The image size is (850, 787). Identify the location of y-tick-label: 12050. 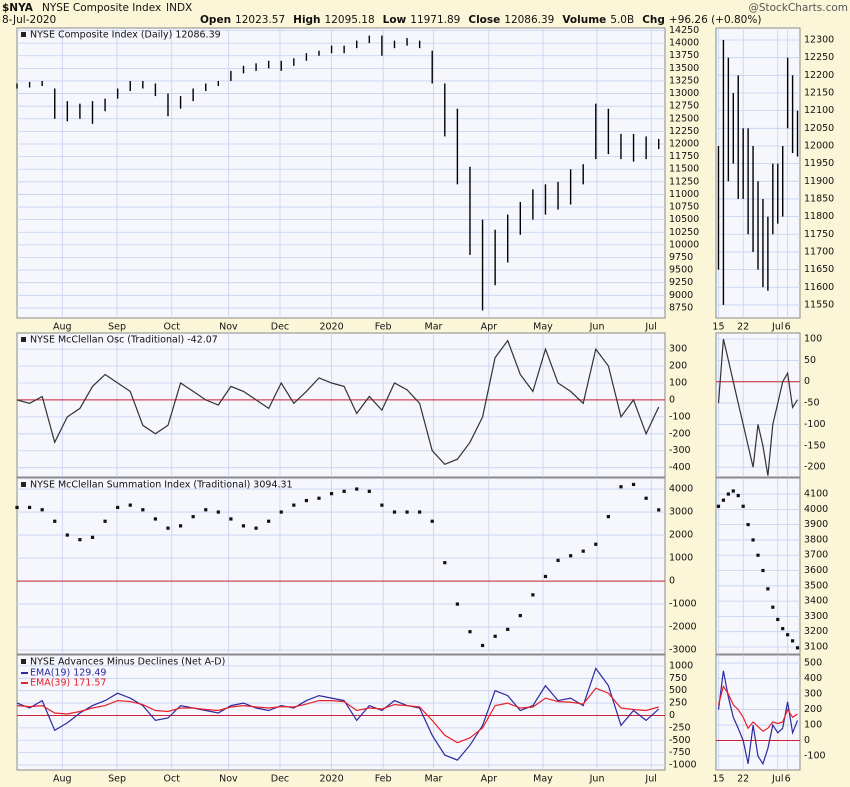
(819, 128).